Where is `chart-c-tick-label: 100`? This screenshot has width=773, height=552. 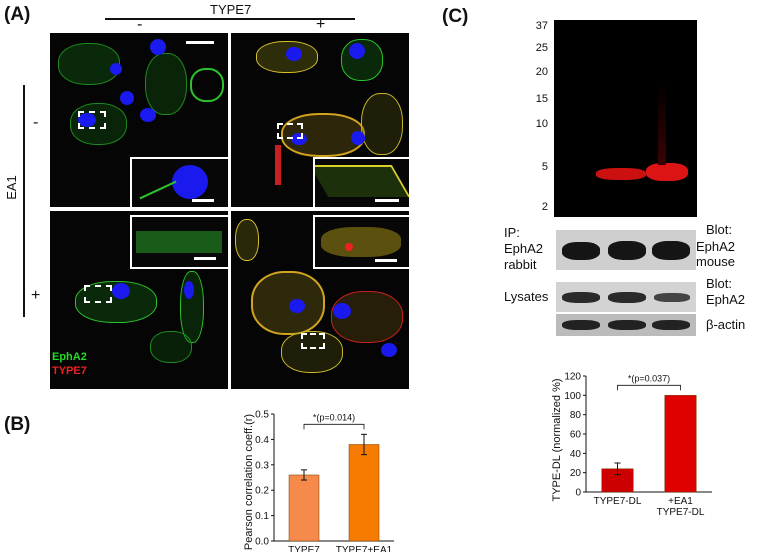
chart-c-tick-label: 100 is located at coordinates (572, 396).